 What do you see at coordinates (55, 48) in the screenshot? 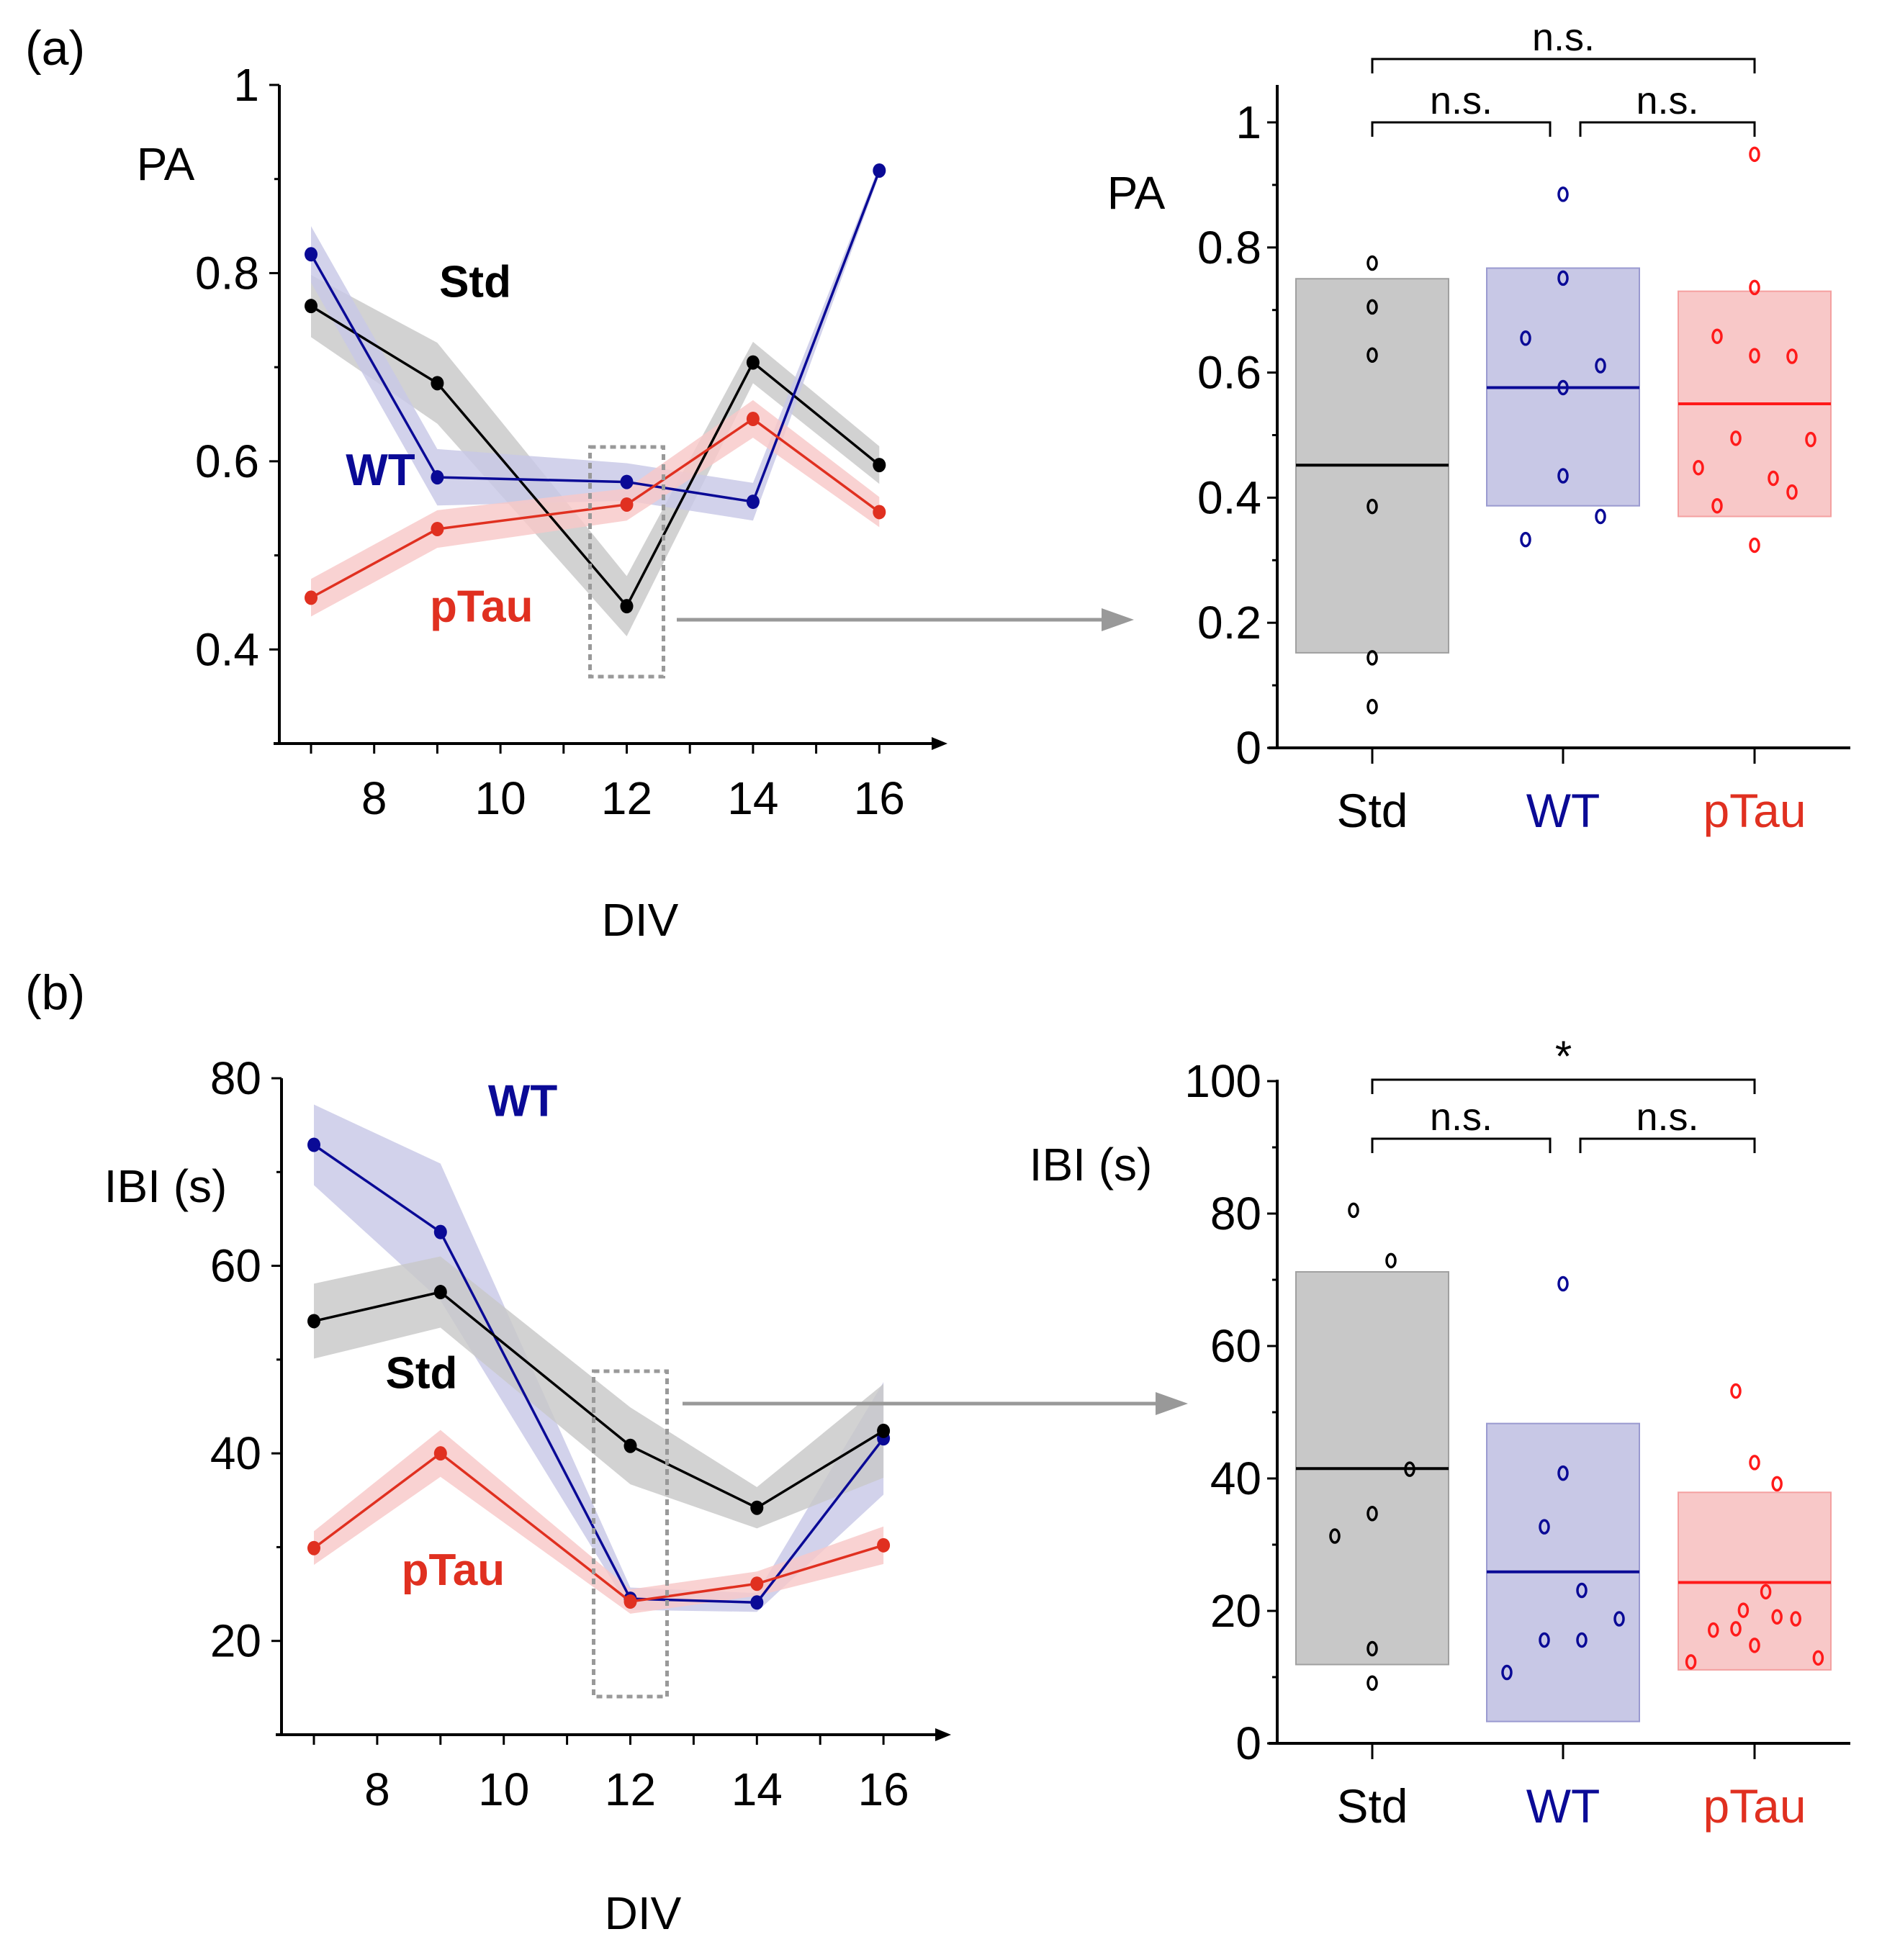
I see `panel-label-a: (a)` at bounding box center [55, 48].